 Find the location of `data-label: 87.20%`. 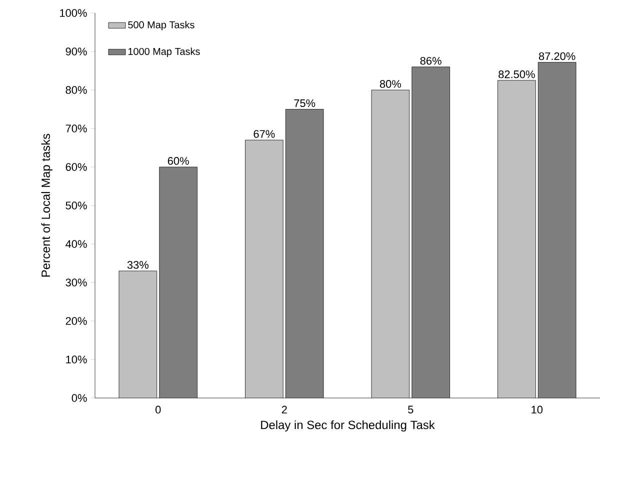

data-label: 87.20% is located at coordinates (557, 56).